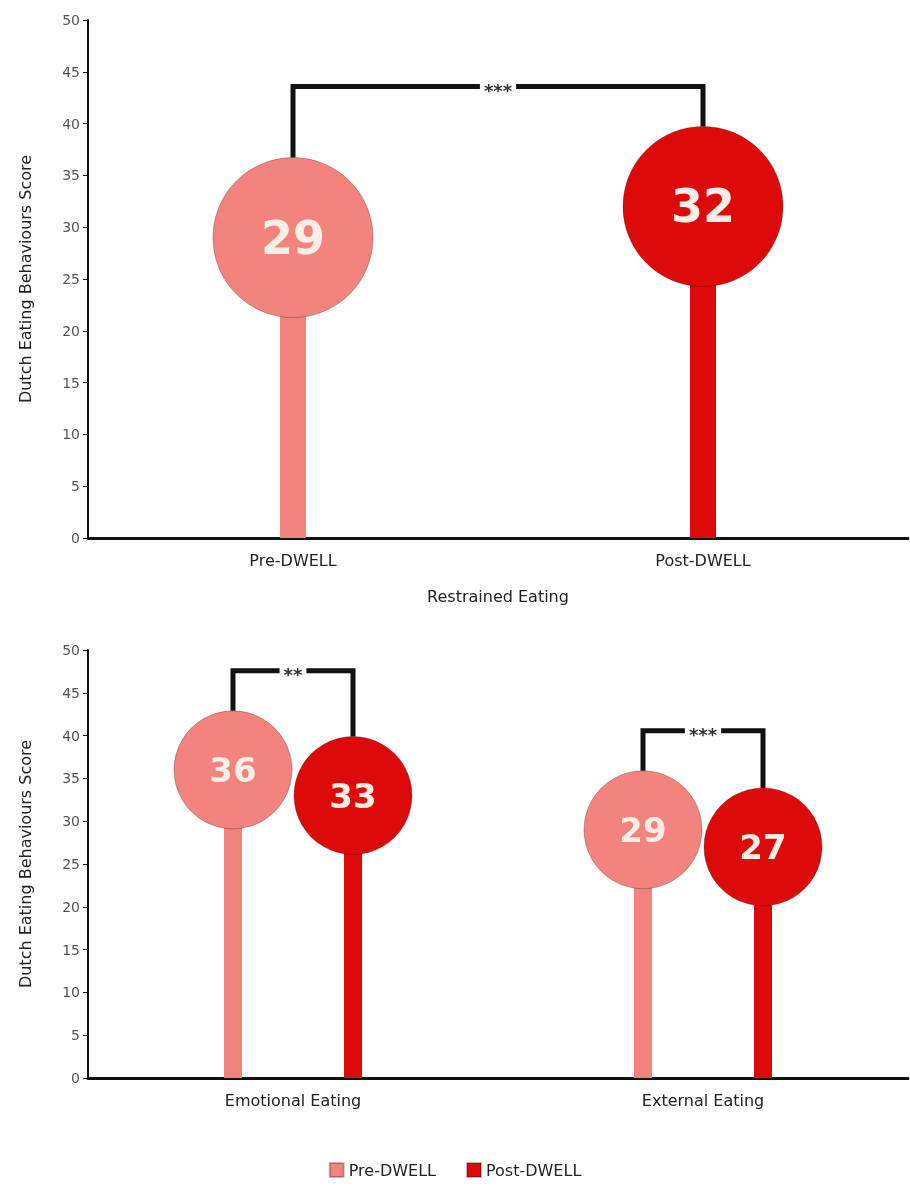 The height and width of the screenshot is (1195, 910). Describe the element at coordinates (498, 596) in the screenshot. I see `x-axis-title: Restrained Eating` at that location.